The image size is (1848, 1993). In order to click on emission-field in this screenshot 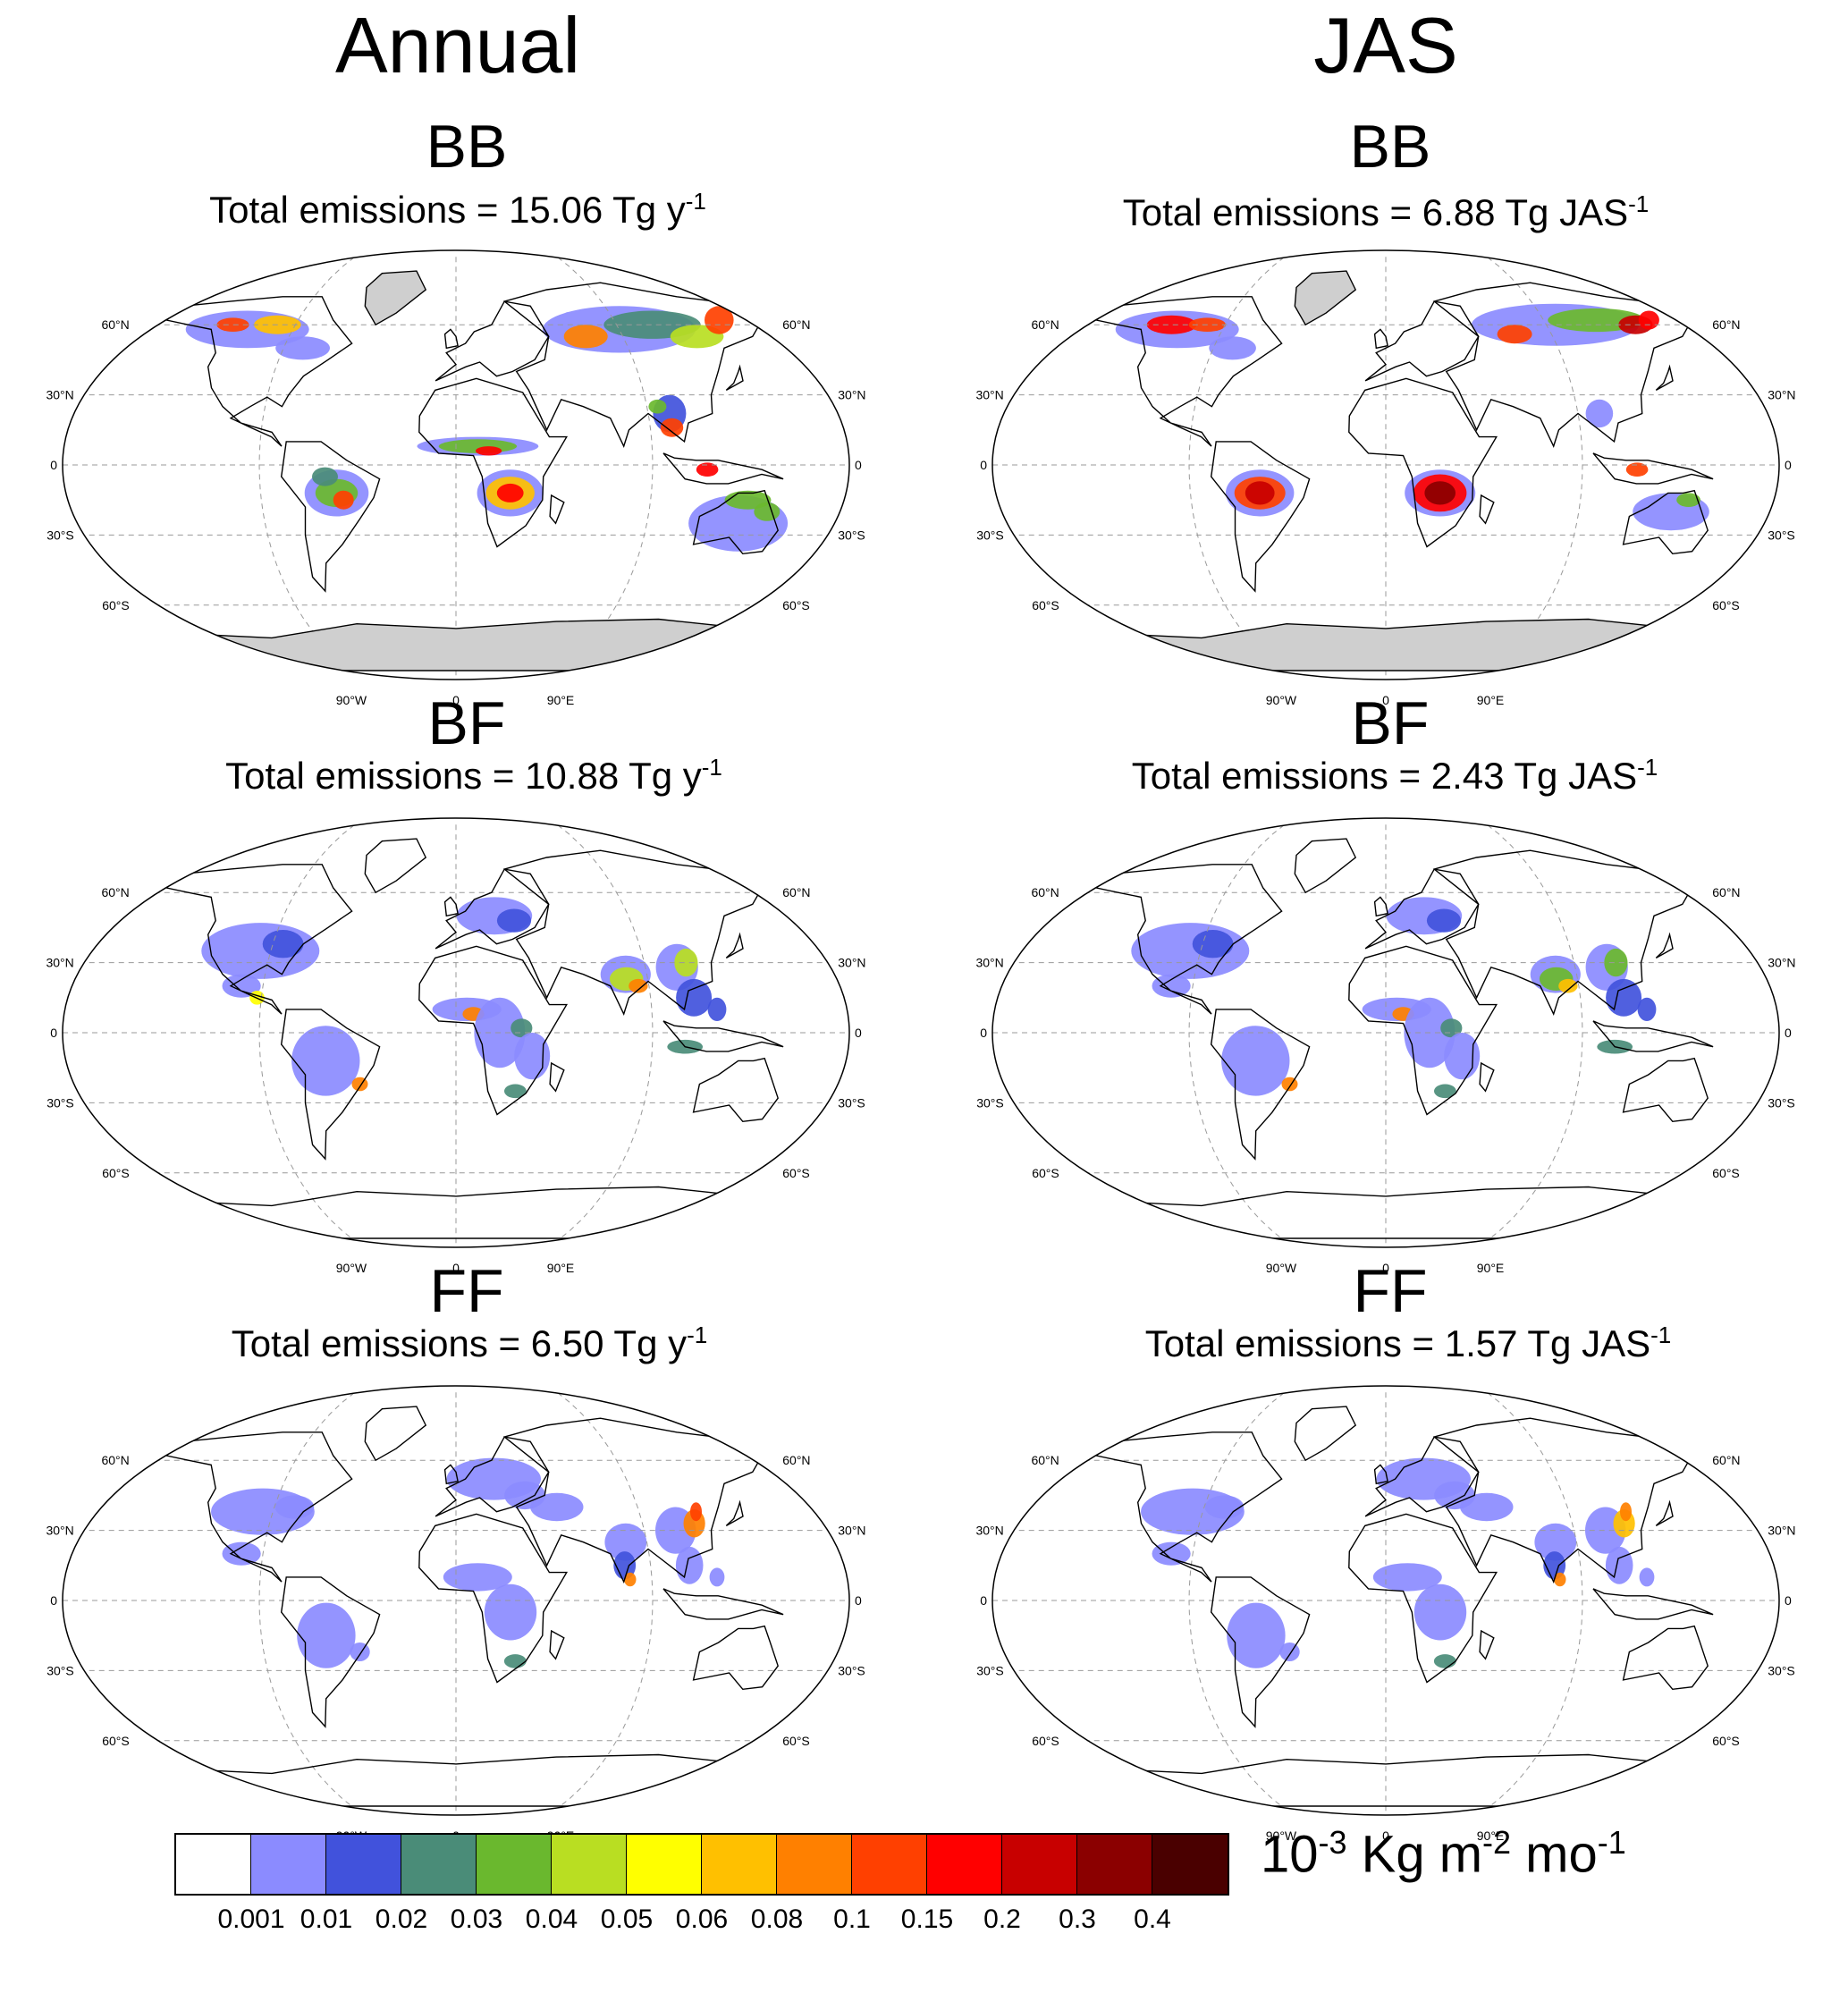, I will do `click(1412, 417)`.